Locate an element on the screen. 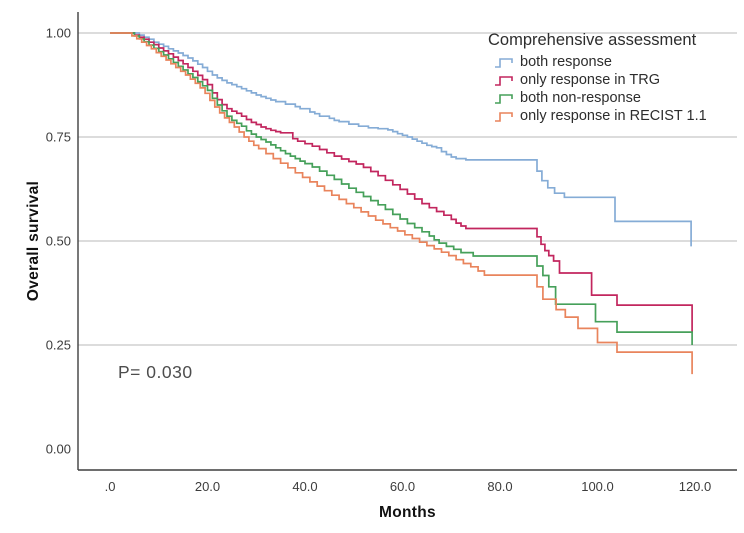 The height and width of the screenshot is (533, 744). y-axis-title: Overall survival is located at coordinates (33, 241).